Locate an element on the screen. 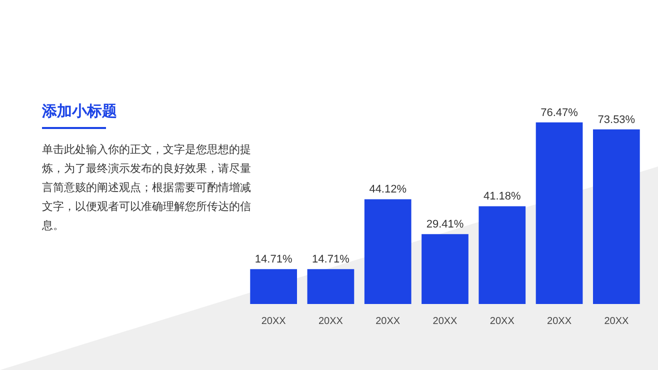  data-label: 76.47% is located at coordinates (559, 112).